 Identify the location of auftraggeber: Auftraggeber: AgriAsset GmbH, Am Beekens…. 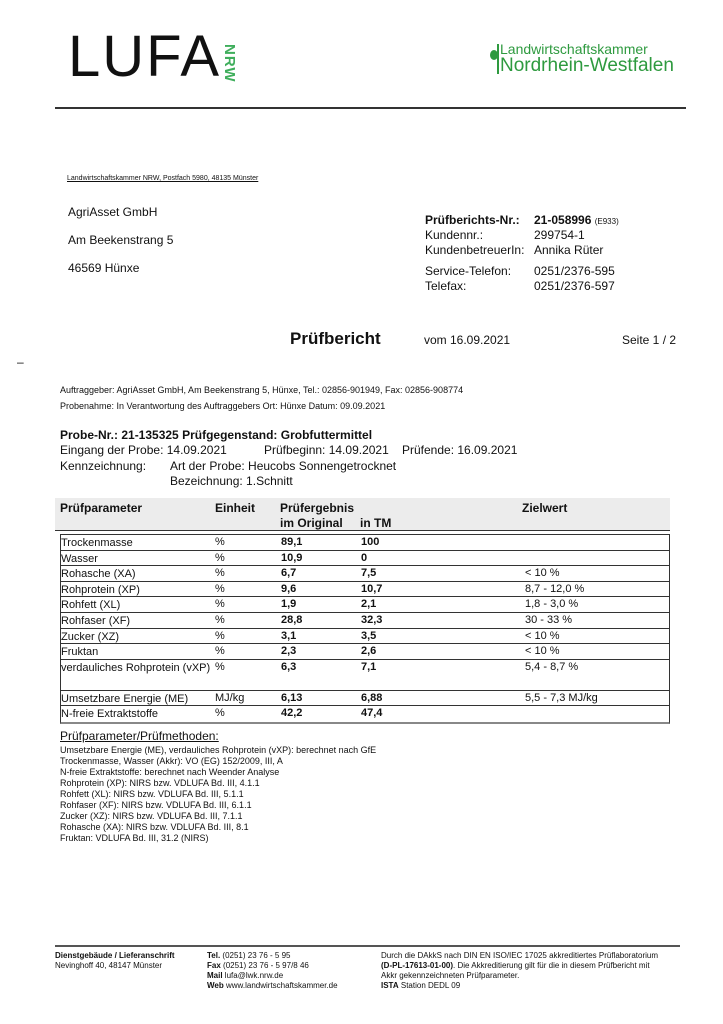
(262, 390).